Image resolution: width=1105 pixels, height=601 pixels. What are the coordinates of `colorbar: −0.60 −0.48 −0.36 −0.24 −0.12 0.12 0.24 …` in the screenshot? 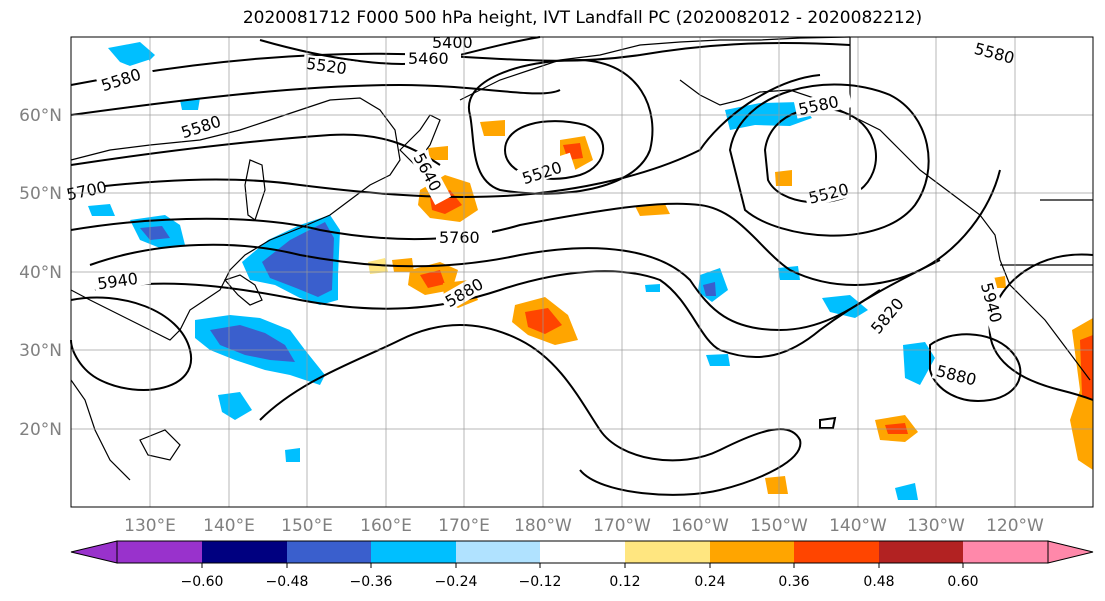 It's located at (582, 565).